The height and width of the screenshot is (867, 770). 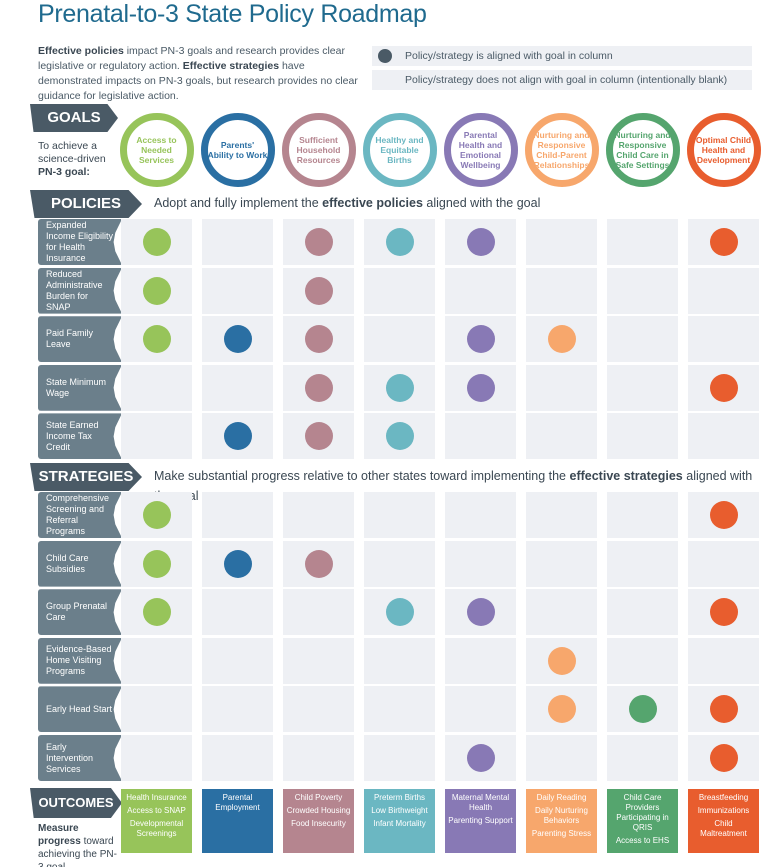 What do you see at coordinates (561, 815) in the screenshot?
I see `outcome-item: Daily Nurturing Behaviors` at bounding box center [561, 815].